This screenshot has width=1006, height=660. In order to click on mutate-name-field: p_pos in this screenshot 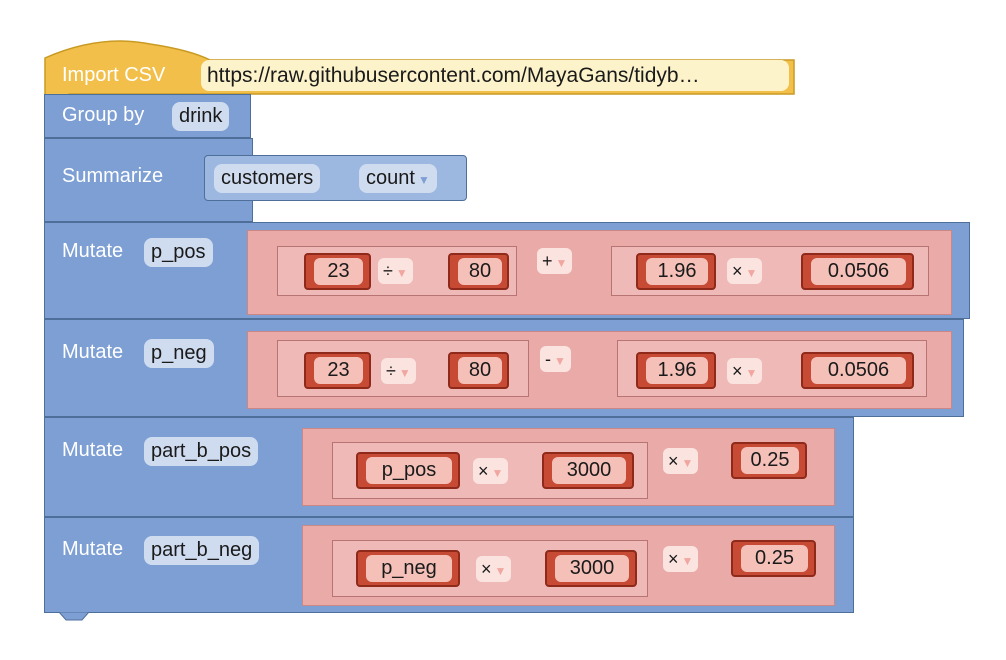, I will do `click(178, 252)`.